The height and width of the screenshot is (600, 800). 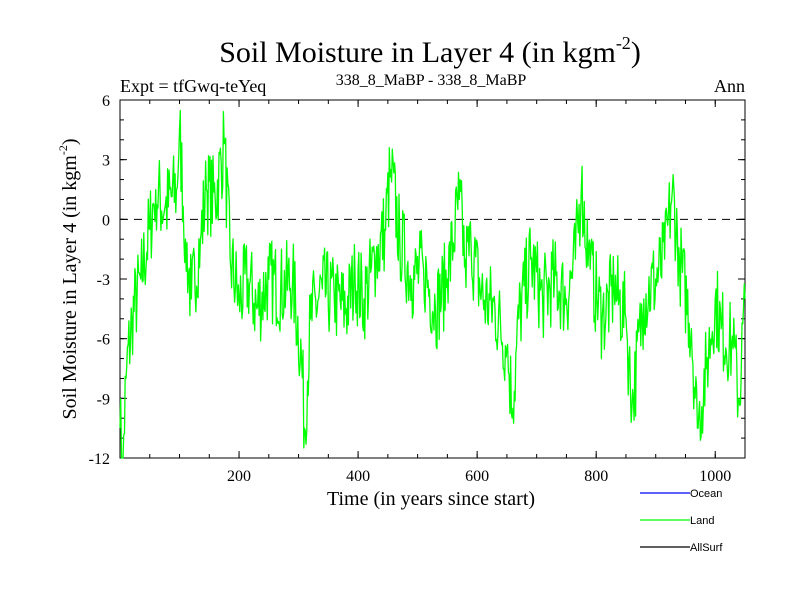 What do you see at coordinates (63, 150) in the screenshot?
I see `y-axis-title-sup: -2` at bounding box center [63, 150].